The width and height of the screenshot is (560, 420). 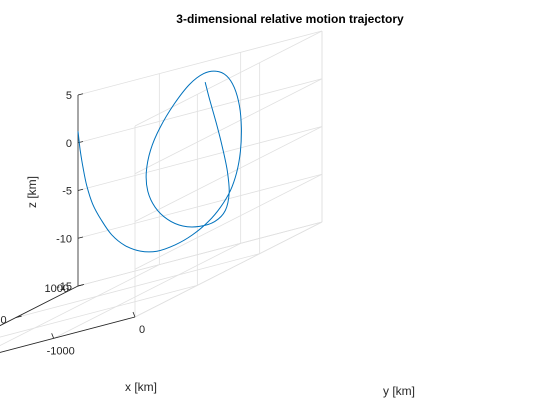 I want to click on z-tick-label: 0, so click(x=69, y=144).